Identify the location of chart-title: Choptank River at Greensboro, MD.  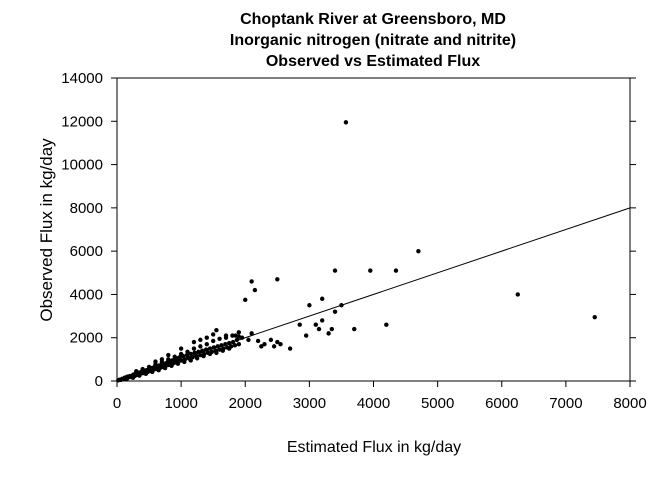
(373, 19).